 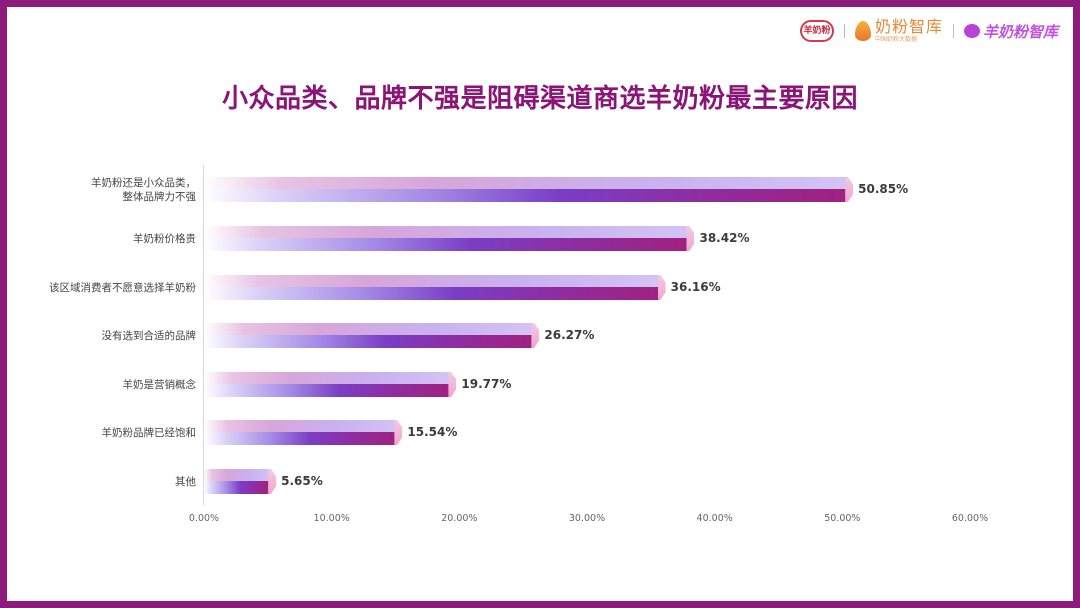 I want to click on y-axis-line, so click(x=203, y=335).